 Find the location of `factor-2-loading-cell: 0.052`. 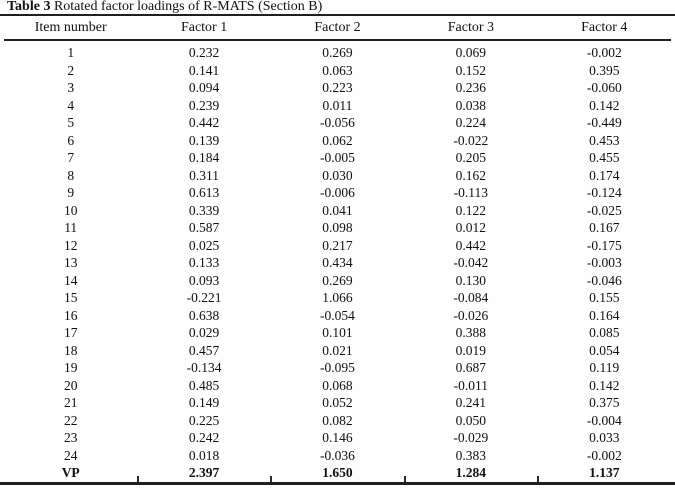

factor-2-loading-cell: 0.052 is located at coordinates (337, 402).